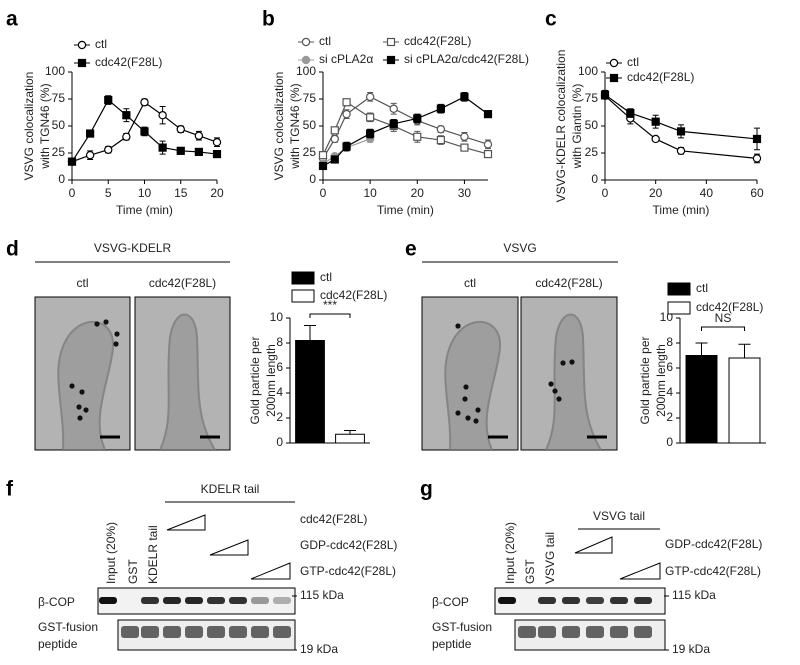 The image size is (800, 665). Describe the element at coordinates (551, 19) in the screenshot. I see `panel-letter: c` at that location.